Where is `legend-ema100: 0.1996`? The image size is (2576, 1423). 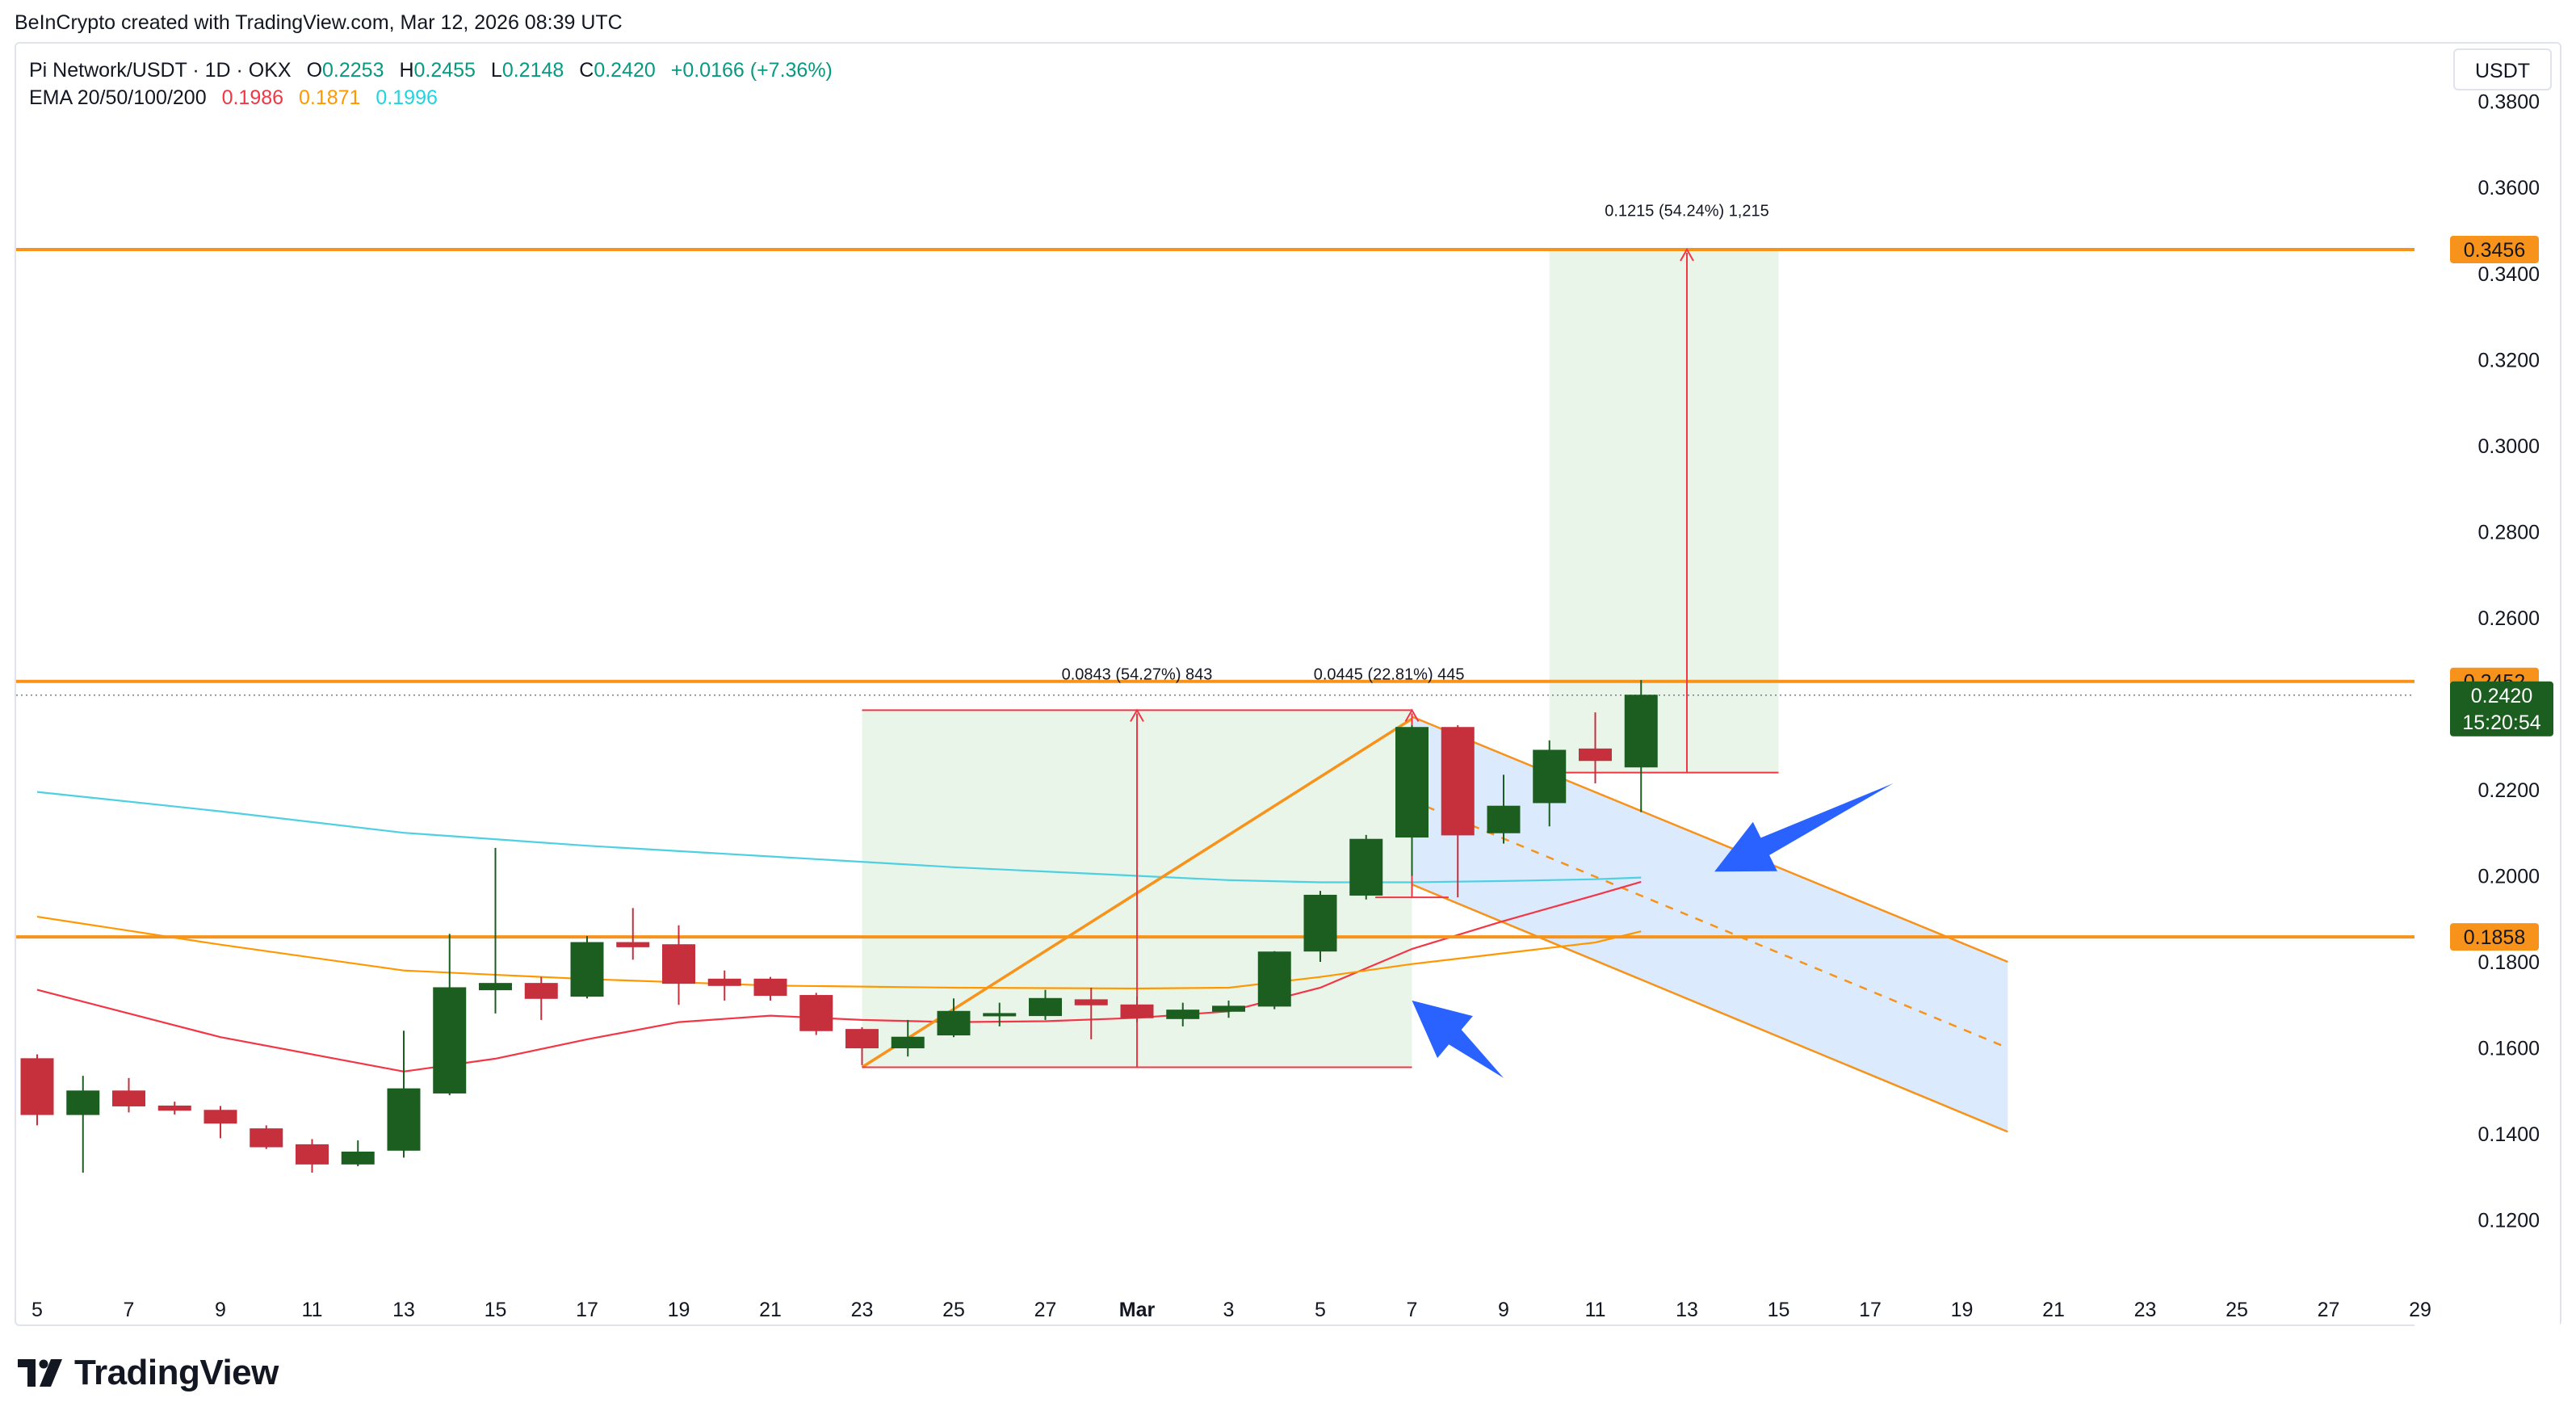
legend-ema100: 0.1996 is located at coordinates (406, 97).